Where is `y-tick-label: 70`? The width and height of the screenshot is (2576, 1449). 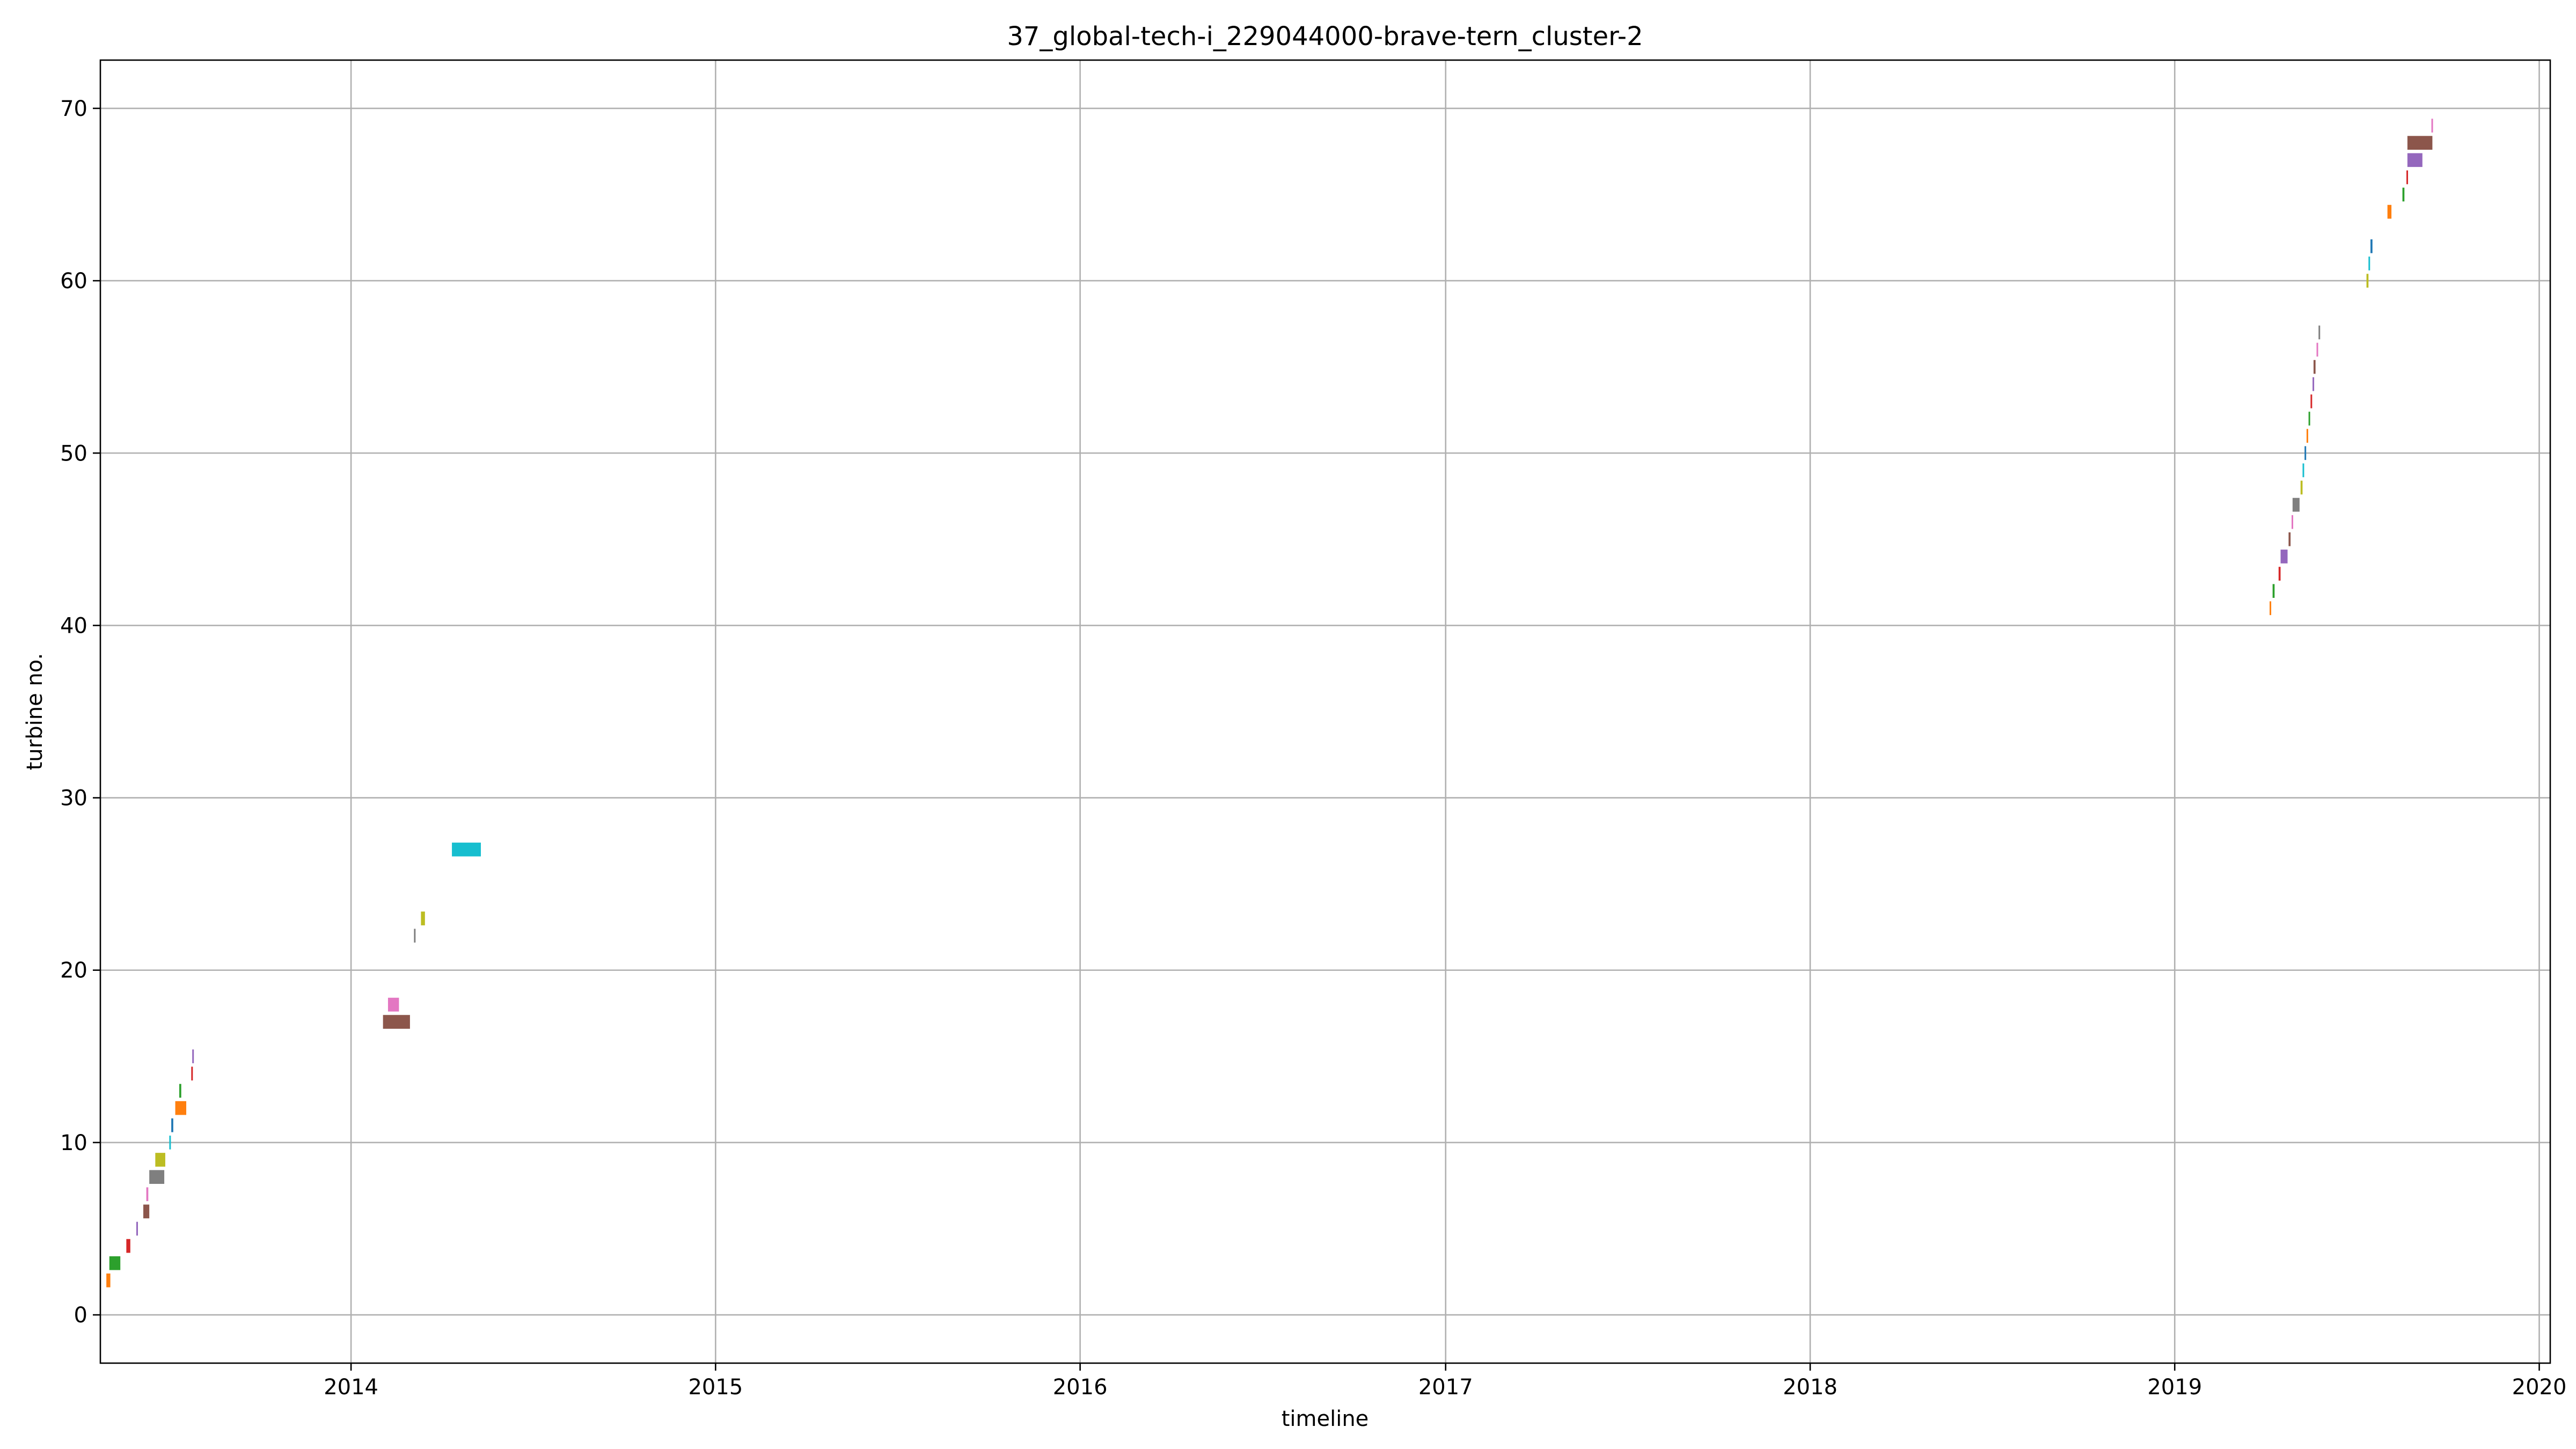
y-tick-label: 70 is located at coordinates (73, 109).